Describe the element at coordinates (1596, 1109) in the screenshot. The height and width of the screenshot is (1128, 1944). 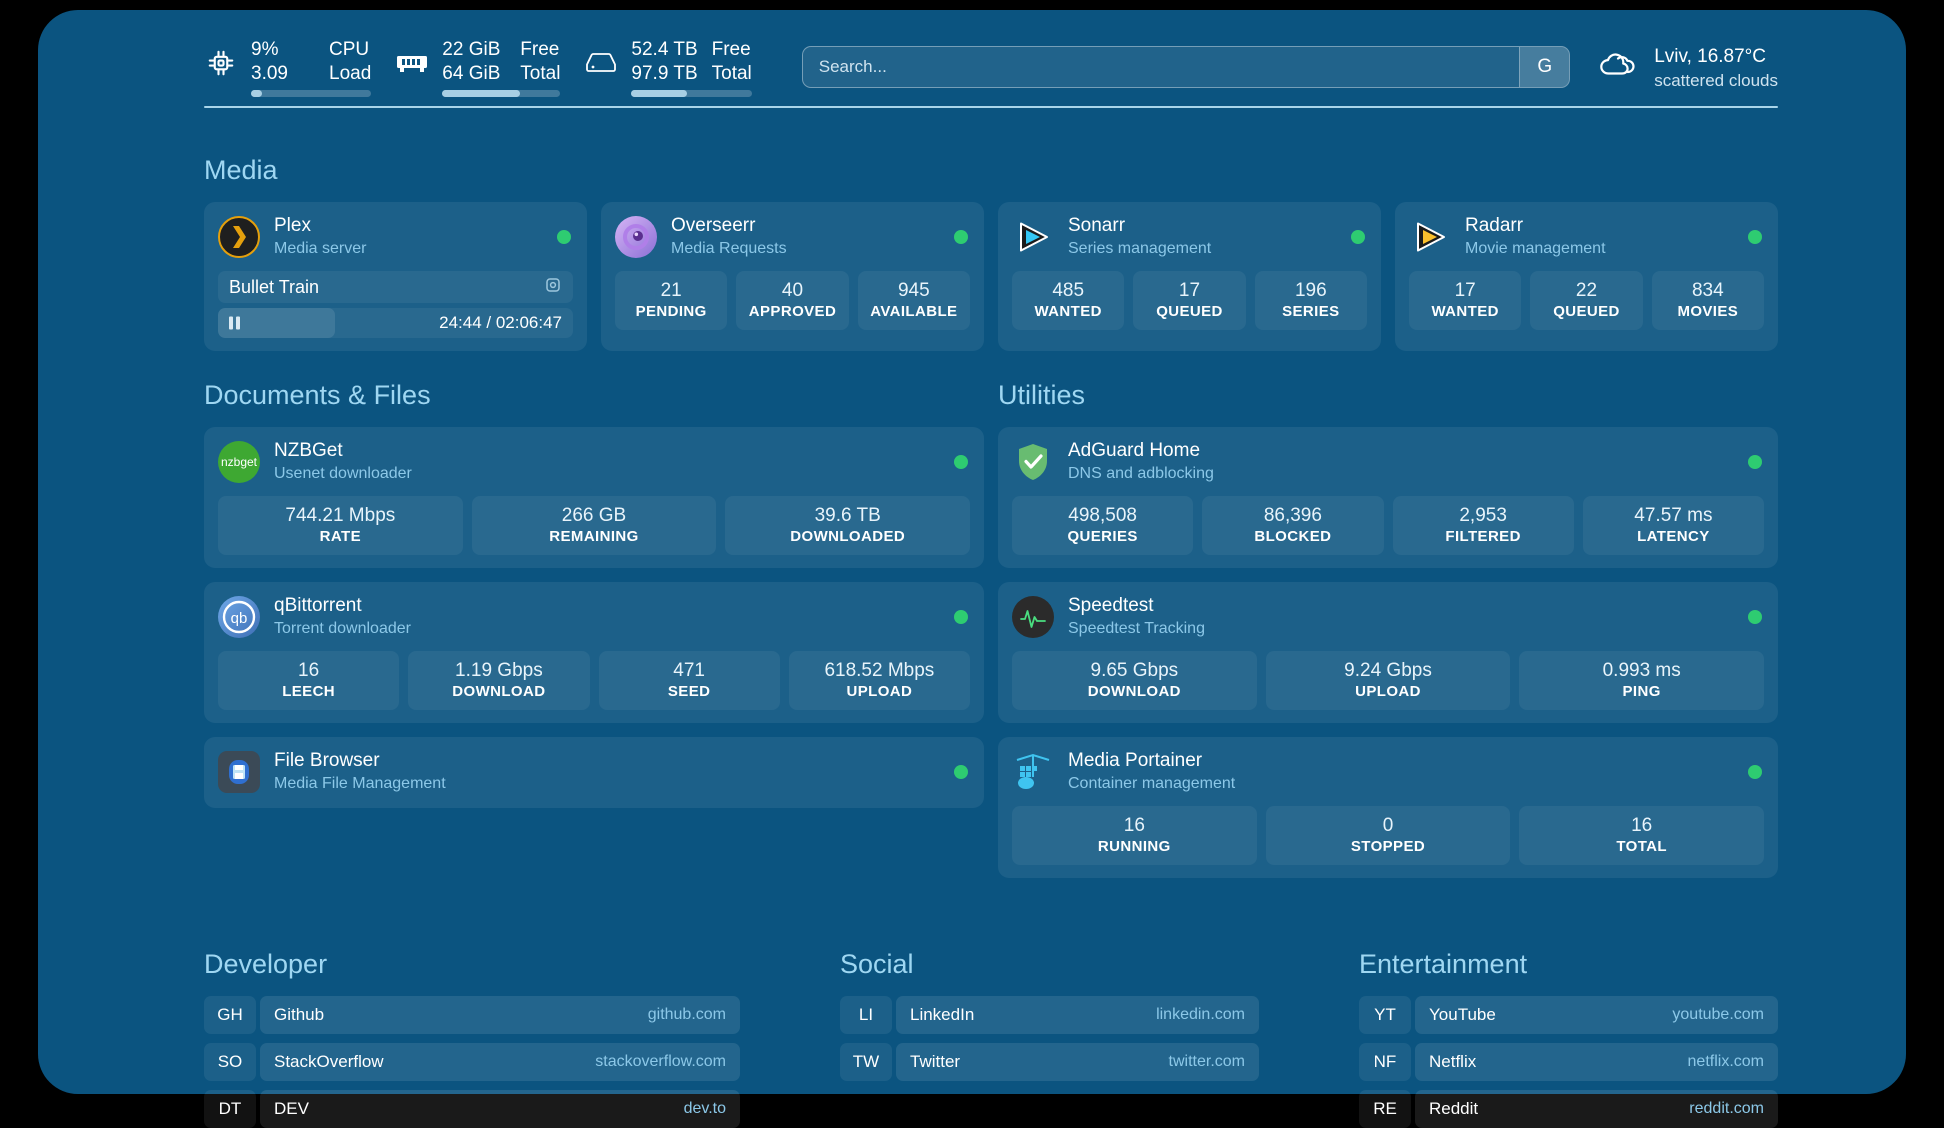
I see `bookmark-link: Reddit reddit.com` at that location.